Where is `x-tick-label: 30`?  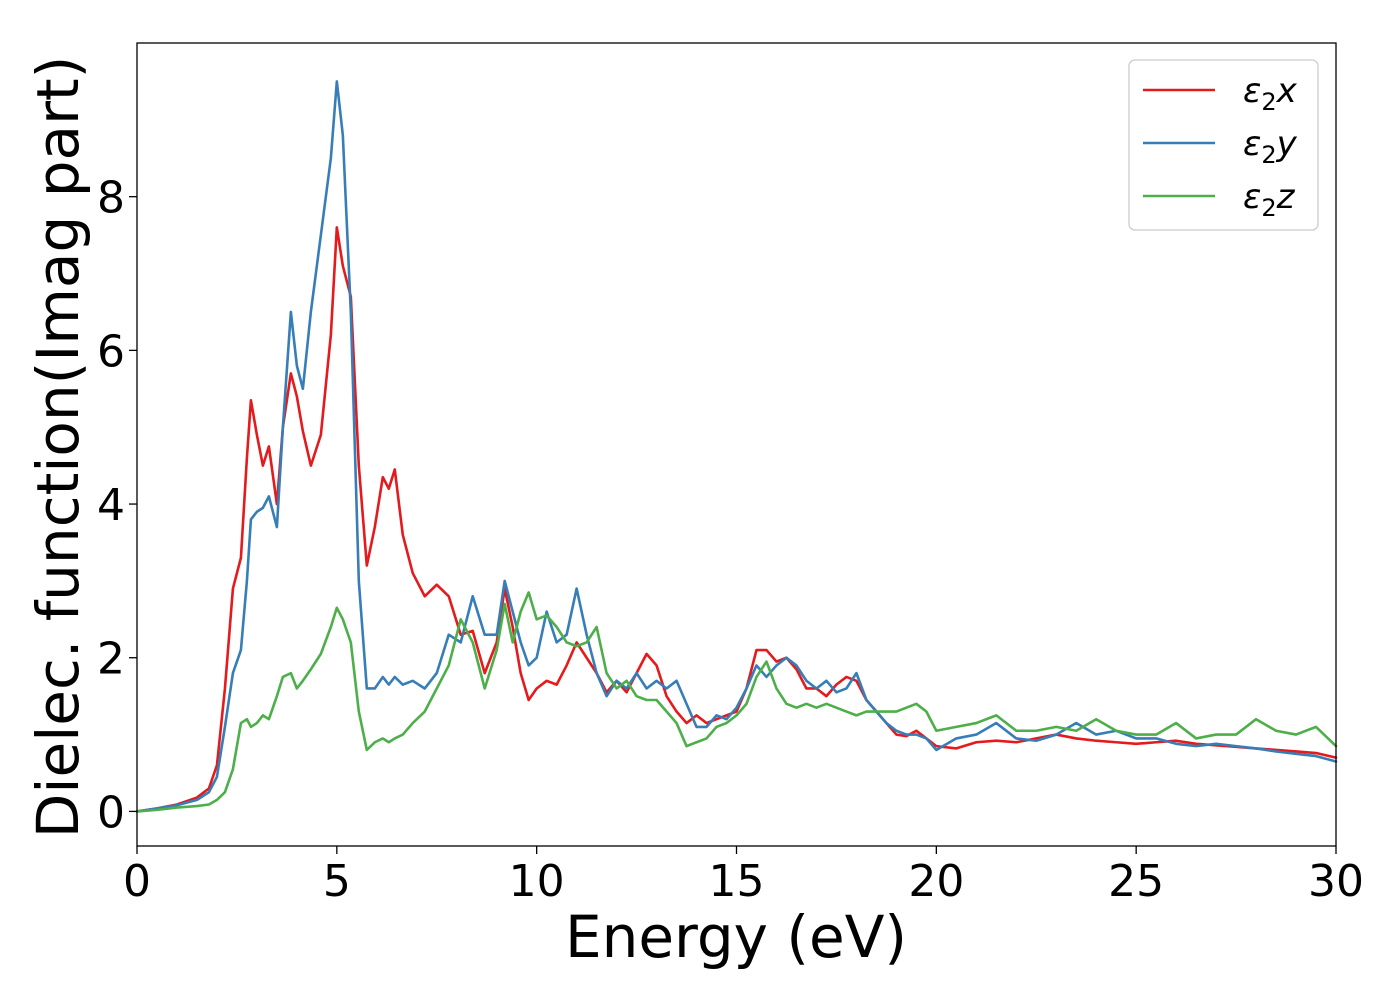 x-tick-label: 30 is located at coordinates (1336, 881).